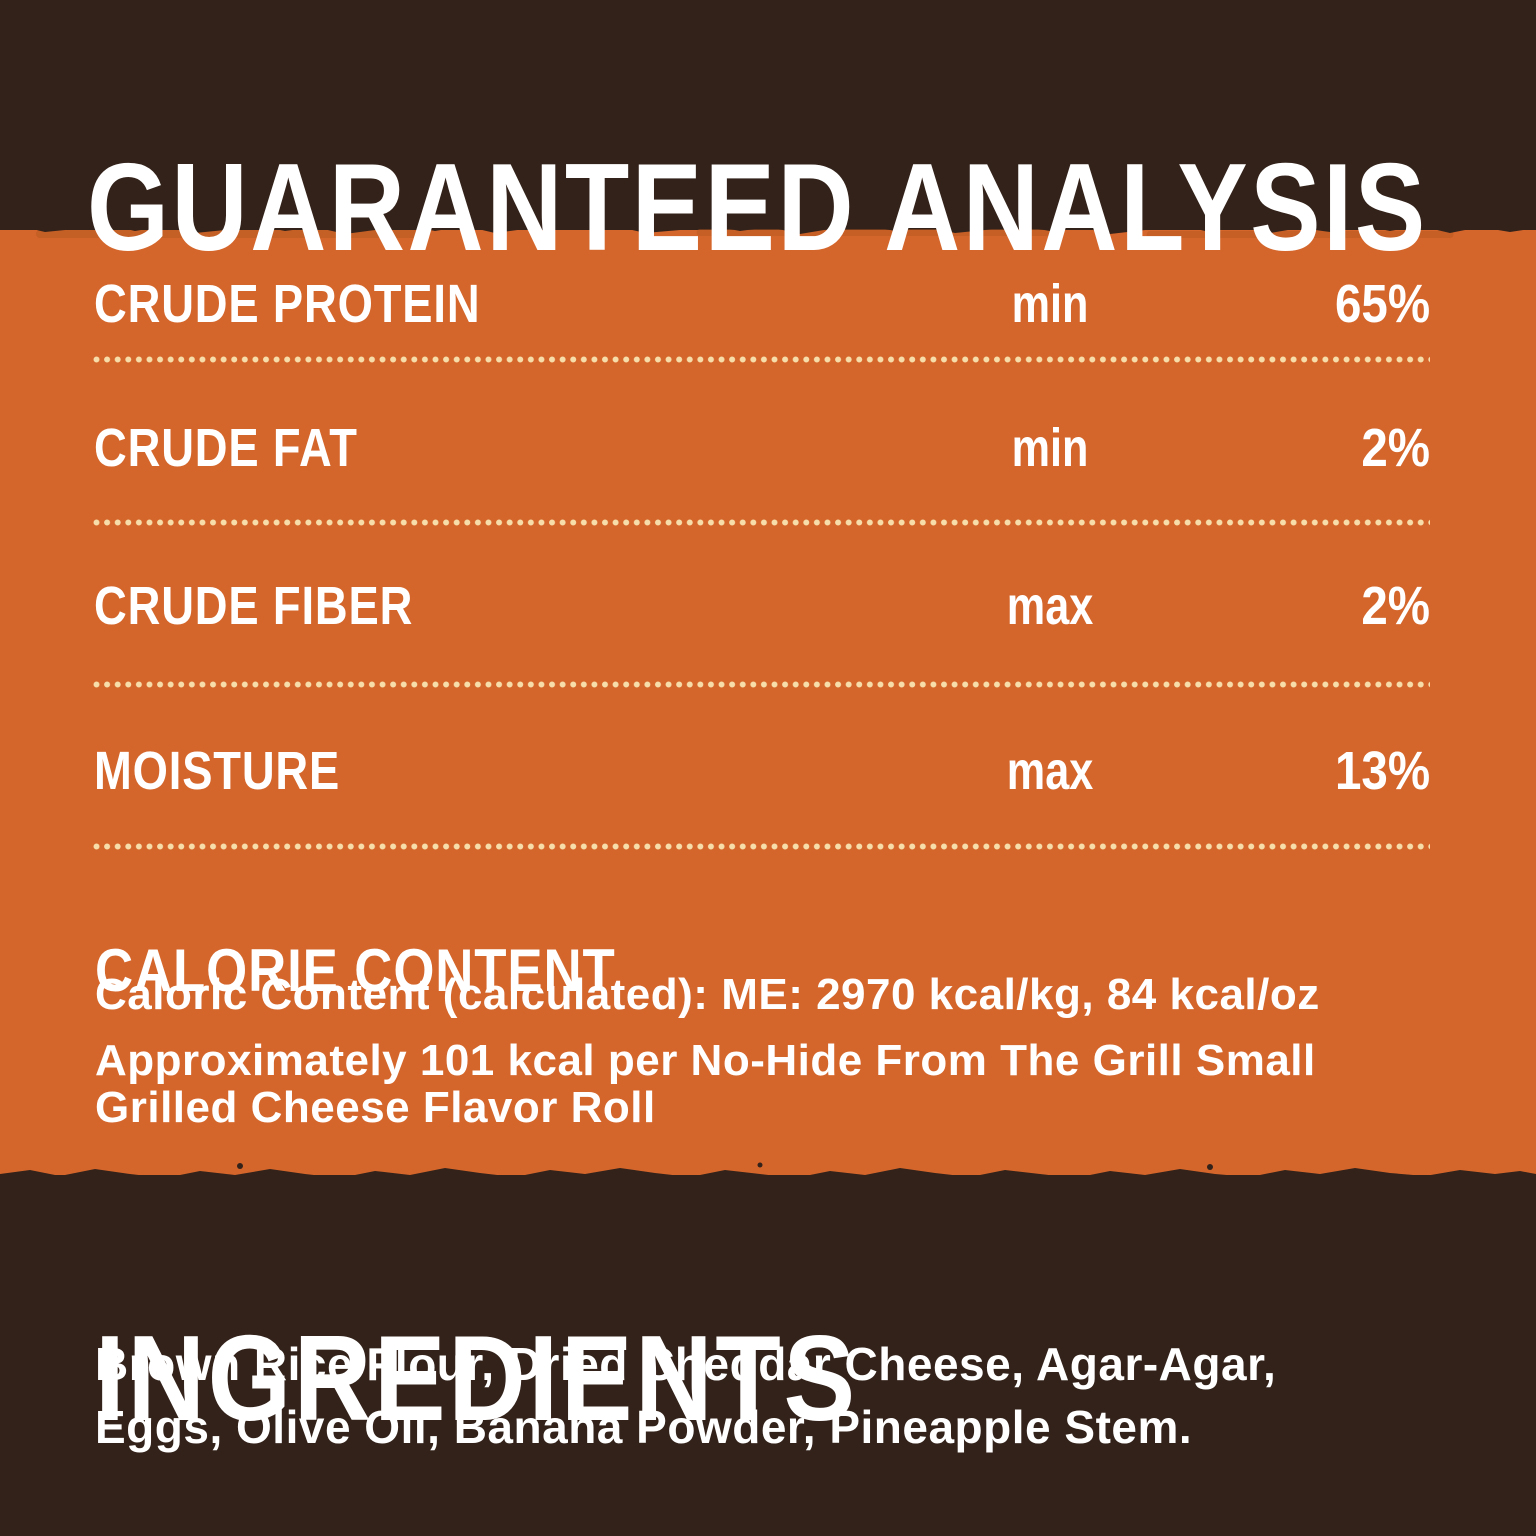 This screenshot has width=1536, height=1536. I want to click on row-value: 13%, so click(1382, 771).